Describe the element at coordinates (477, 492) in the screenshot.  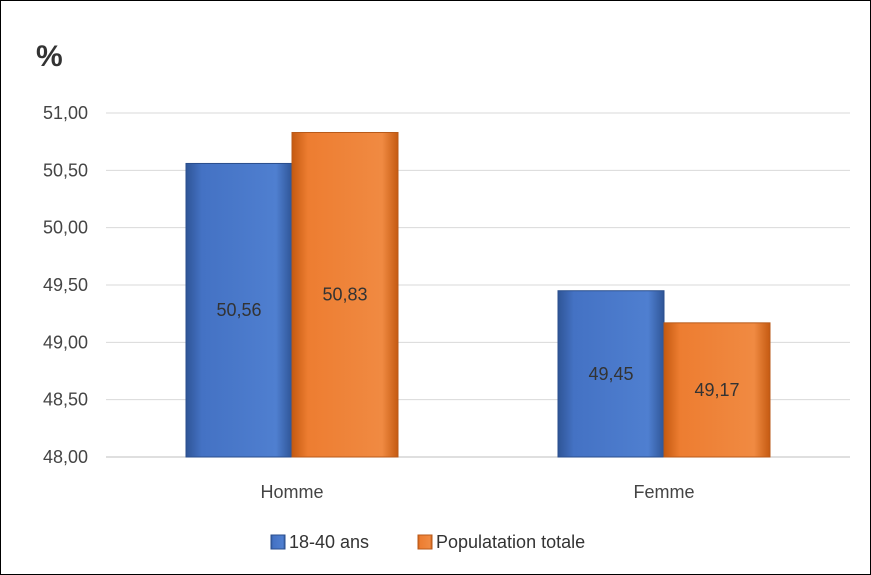
I see `x-axis: Homme Femme` at that location.